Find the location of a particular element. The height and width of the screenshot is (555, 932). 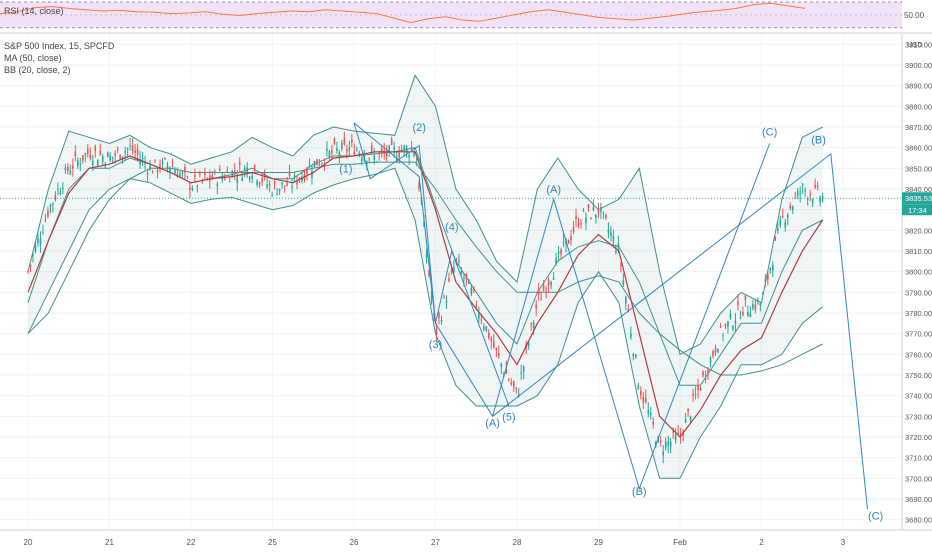

wave-label: (1) is located at coordinates (345, 169).